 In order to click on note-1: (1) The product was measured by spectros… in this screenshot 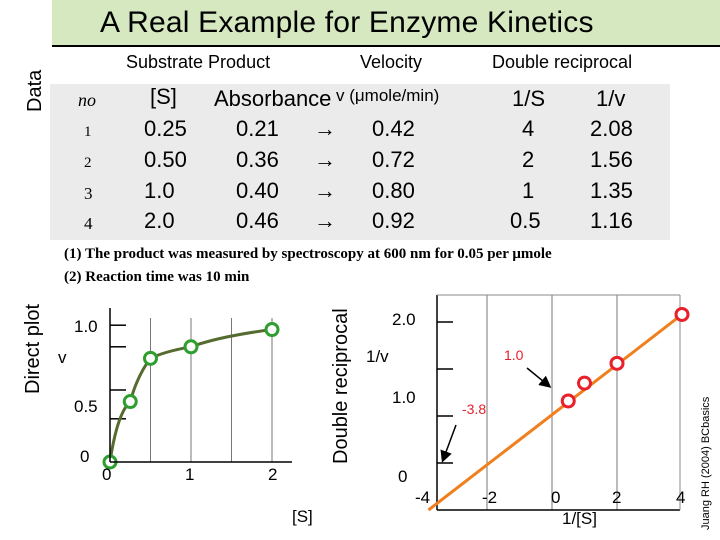, I will do `click(308, 254)`.